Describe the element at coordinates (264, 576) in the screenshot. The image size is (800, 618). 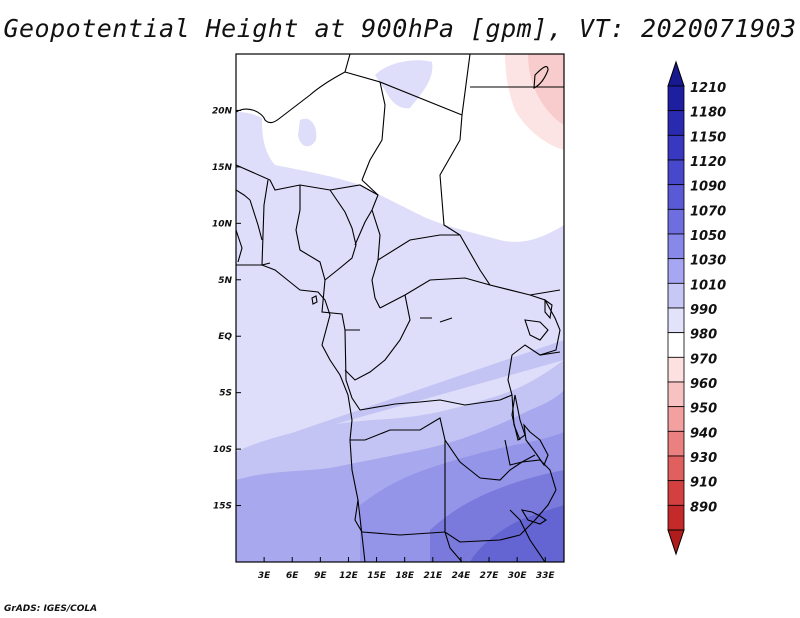
I see `x-tick-label: 3E` at that location.